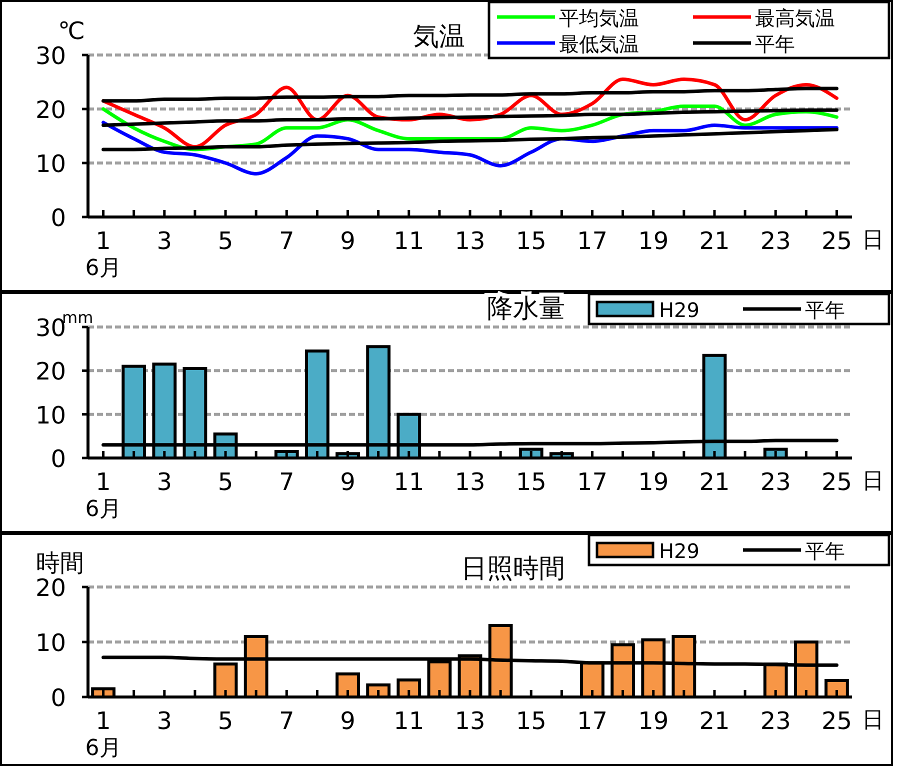 The height and width of the screenshot is (766, 901). What do you see at coordinates (513, 569) in the screenshot?
I see `chart-title: 日照時間` at bounding box center [513, 569].